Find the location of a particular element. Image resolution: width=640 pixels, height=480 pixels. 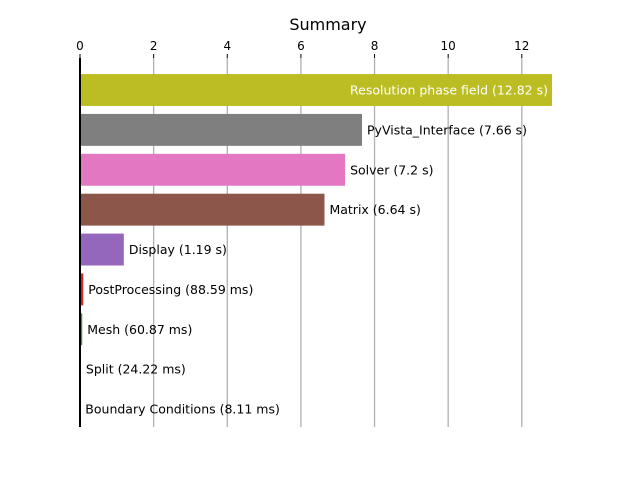

x-tick-label-10: 10 is located at coordinates (448, 46).